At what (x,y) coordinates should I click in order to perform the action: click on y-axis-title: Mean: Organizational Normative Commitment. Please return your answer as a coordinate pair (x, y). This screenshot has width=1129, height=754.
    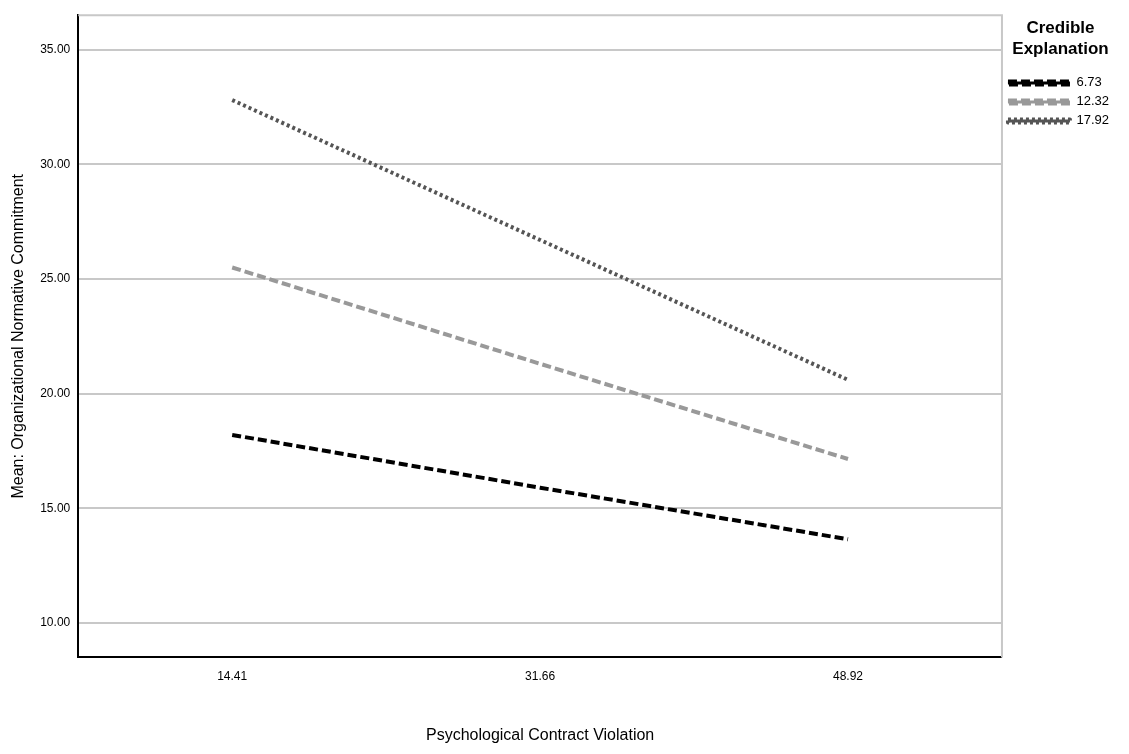
    Looking at the image, I should click on (18, 336).